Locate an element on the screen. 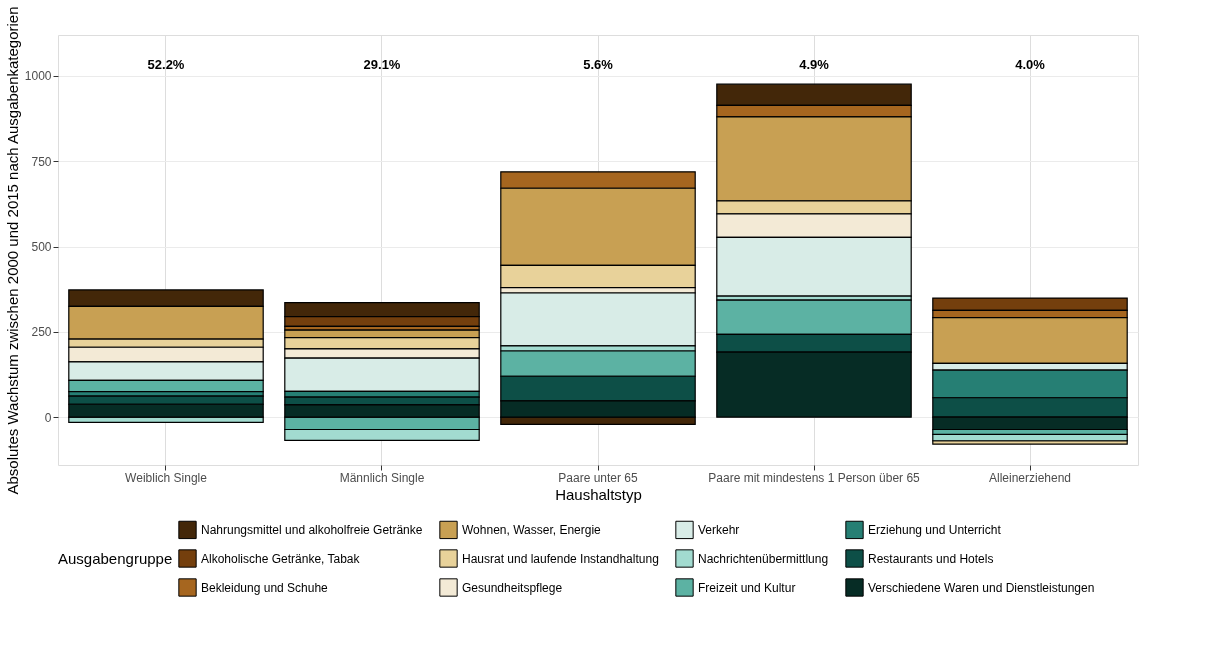 Image resolution: width=1216 pixels, height=668 pixels. x-tick-label: Paare mit mindestens 1 Person über 65 is located at coordinates (814, 477).